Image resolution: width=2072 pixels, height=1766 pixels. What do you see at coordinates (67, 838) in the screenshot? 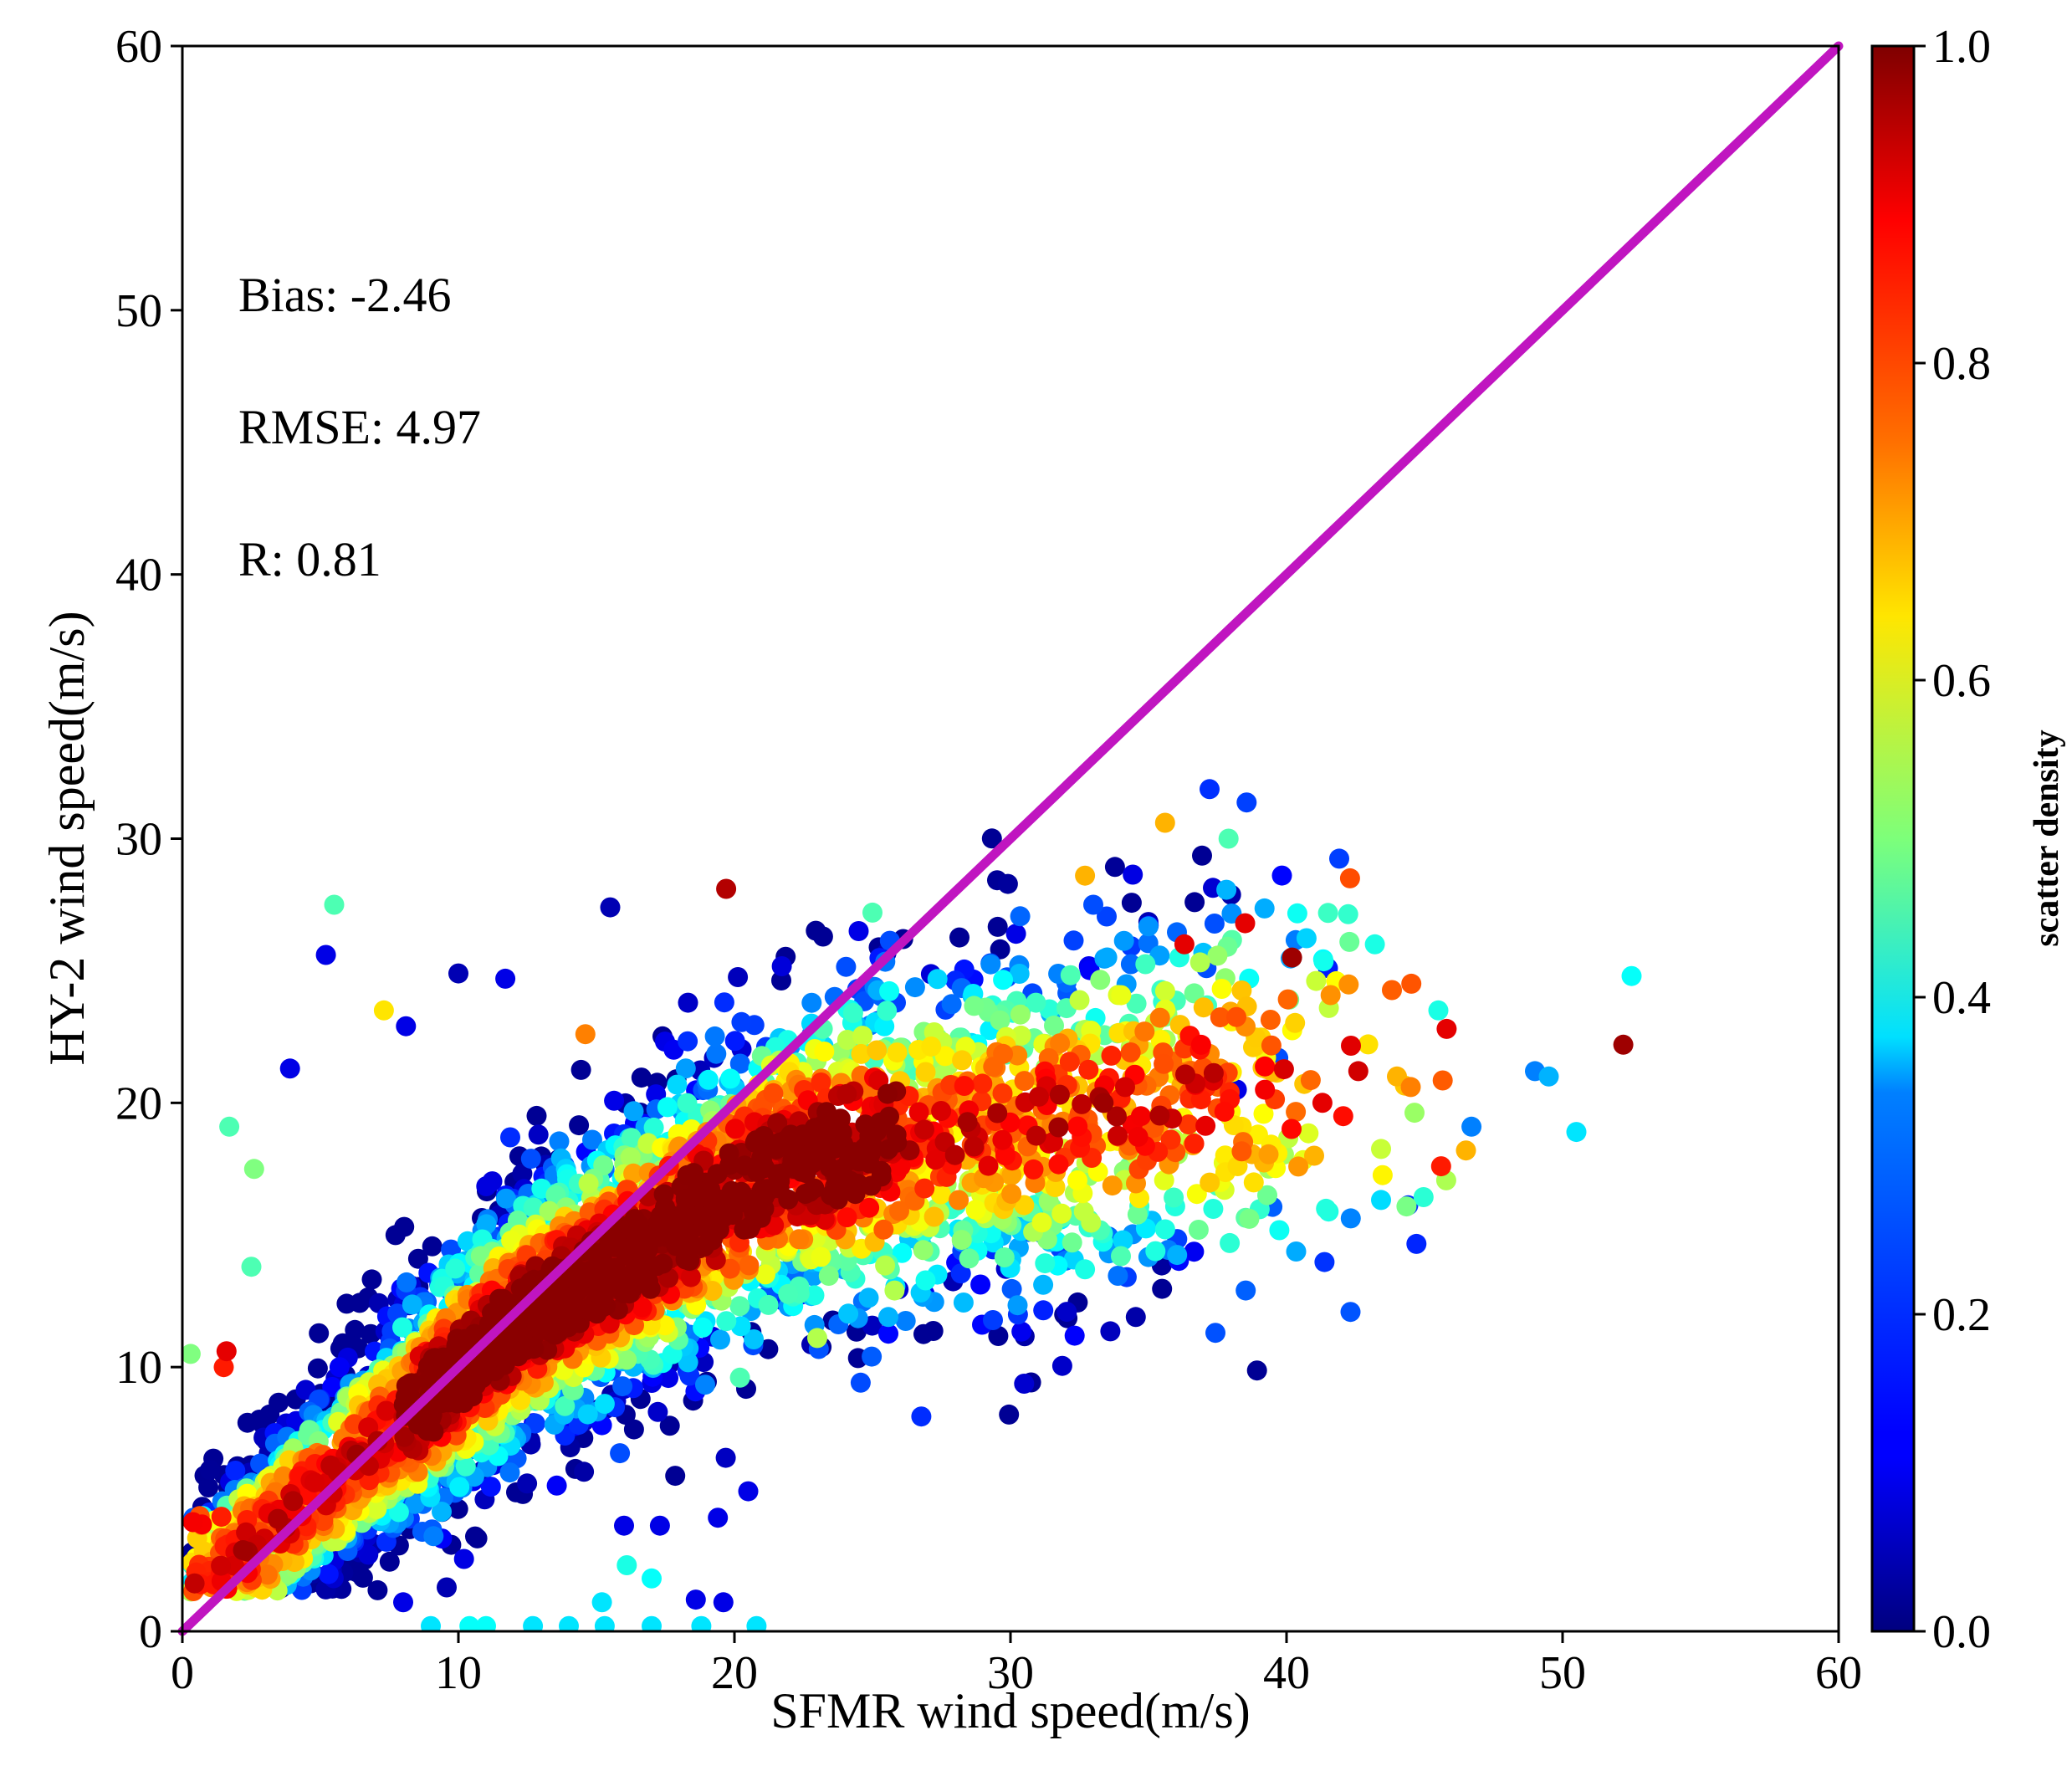
I see `y-axis-title: HY-2 wind speed(m/s)` at bounding box center [67, 838].